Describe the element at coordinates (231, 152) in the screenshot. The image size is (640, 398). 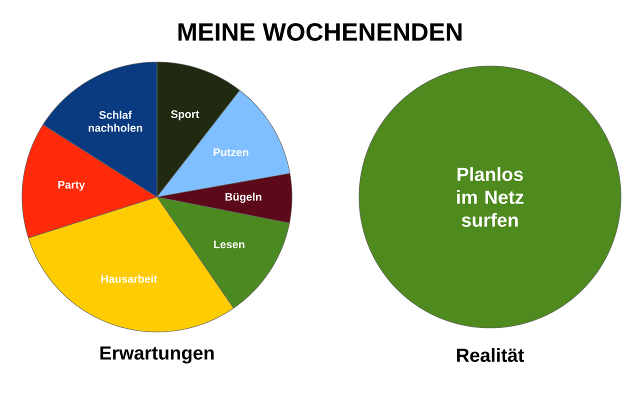
I see `slice-label: Putzen` at that location.